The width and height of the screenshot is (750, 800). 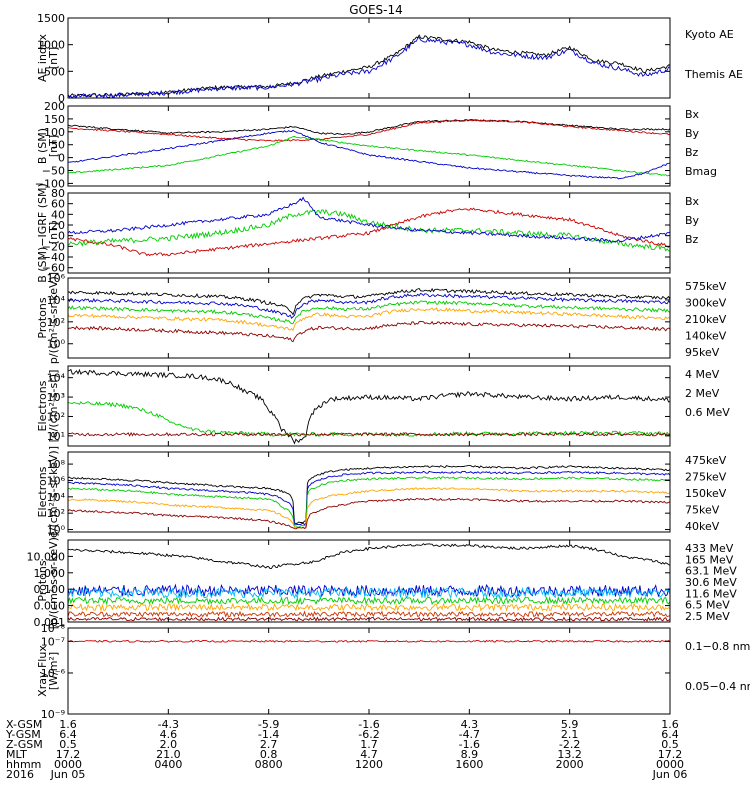 What do you see at coordinates (42, 491) in the screenshot?
I see `y-axis-label: Electrons` at bounding box center [42, 491].